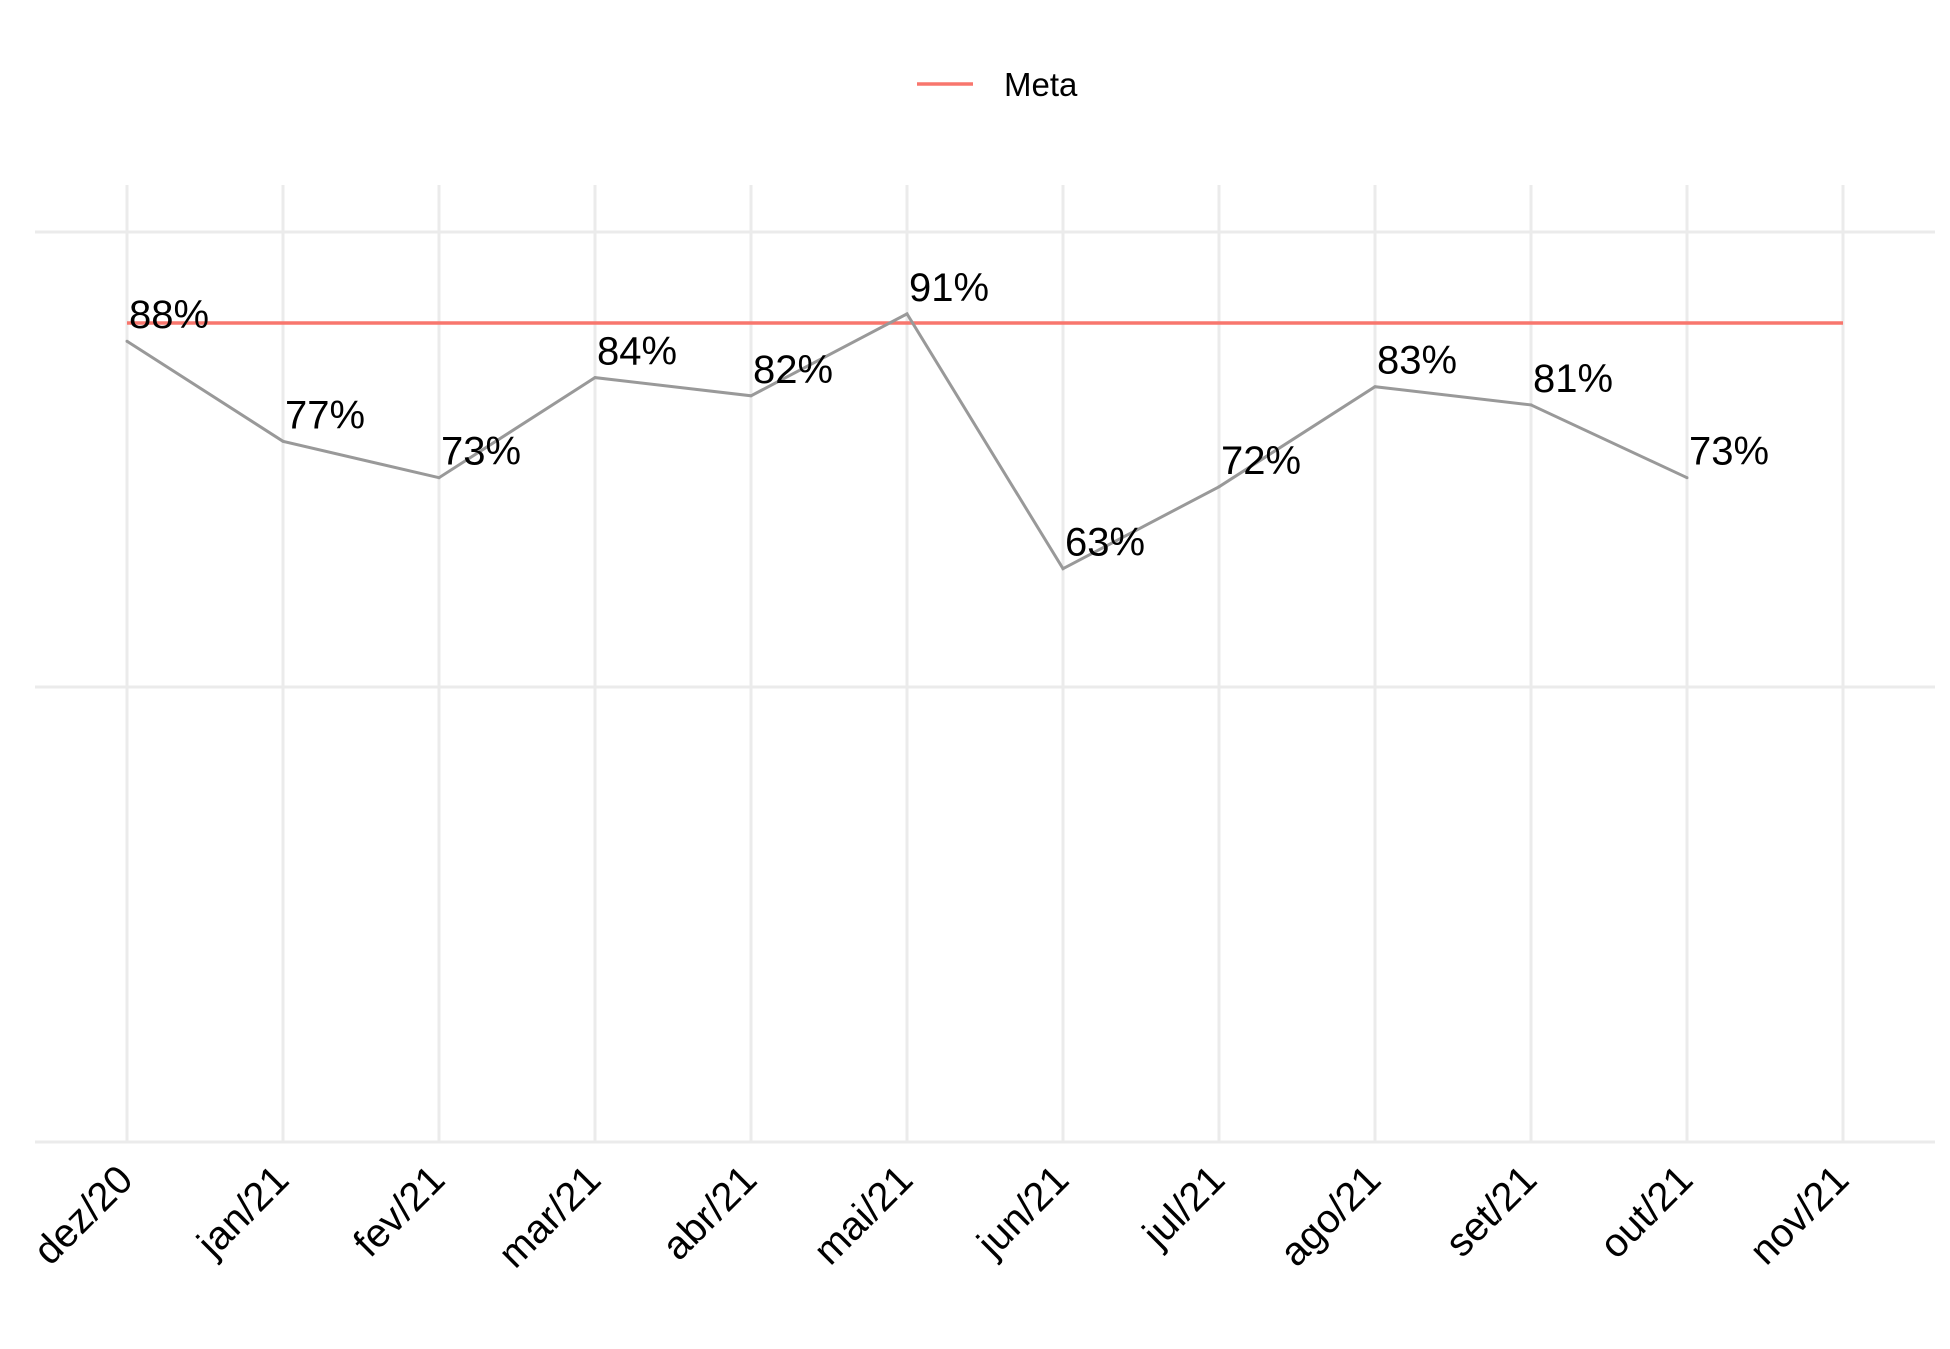 Image resolution: width=1950 pixels, height=1349 pixels. Describe the element at coordinates (1105, 543) in the screenshot. I see `data-label: 63%` at that location.